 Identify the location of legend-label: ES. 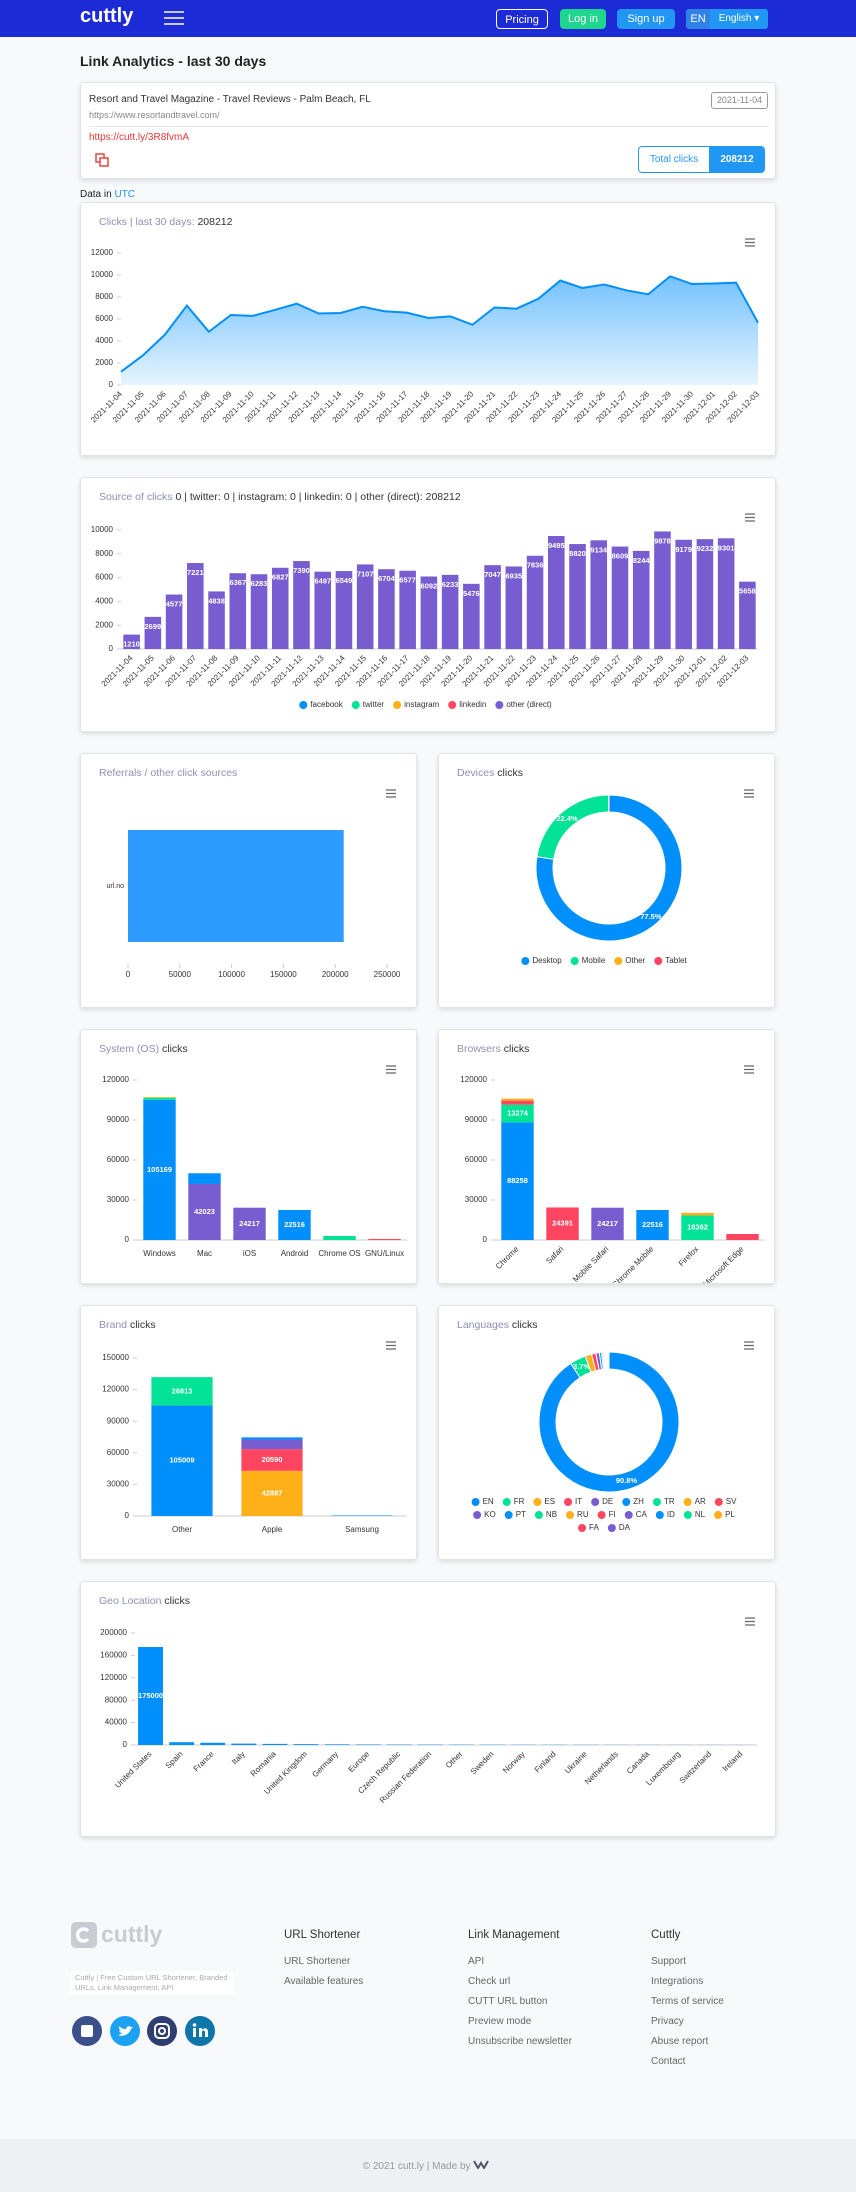
(549, 1501).